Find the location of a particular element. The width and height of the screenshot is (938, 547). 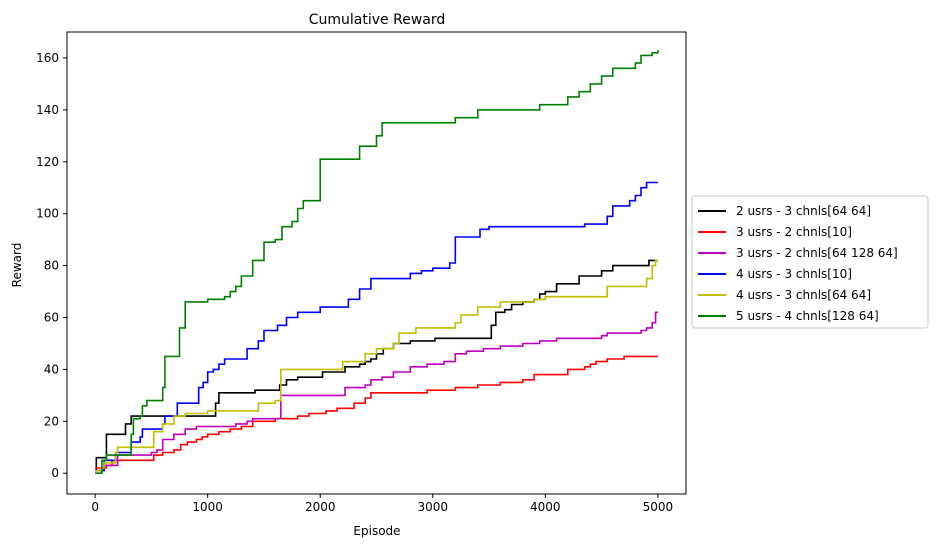

y-tick-label: 100 is located at coordinates (47, 214).